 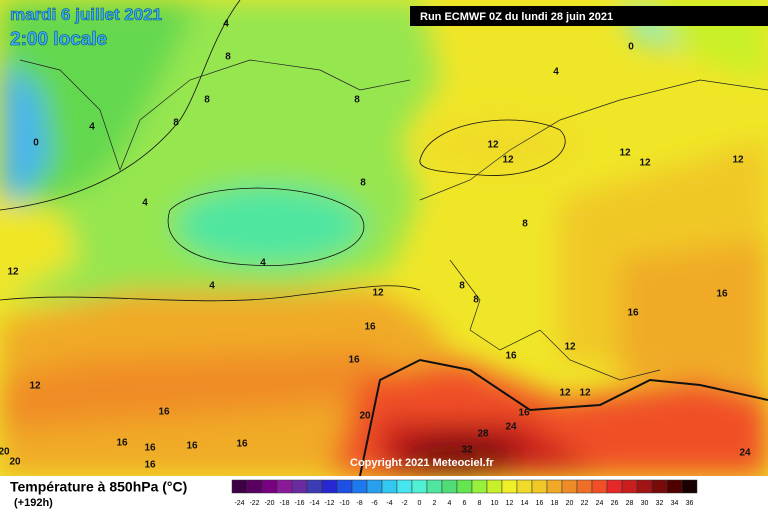 What do you see at coordinates (660, 503) in the screenshot?
I see `legend-tick-label: 32` at bounding box center [660, 503].